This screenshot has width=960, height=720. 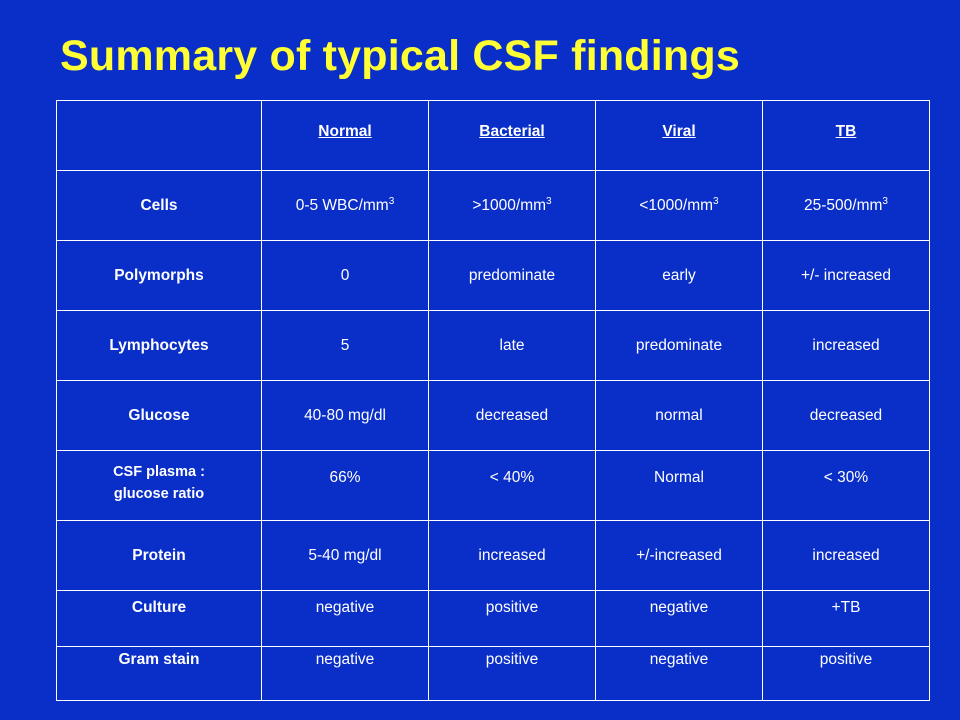 What do you see at coordinates (512, 485) in the screenshot?
I see `cell-bacterial: < 40%` at bounding box center [512, 485].